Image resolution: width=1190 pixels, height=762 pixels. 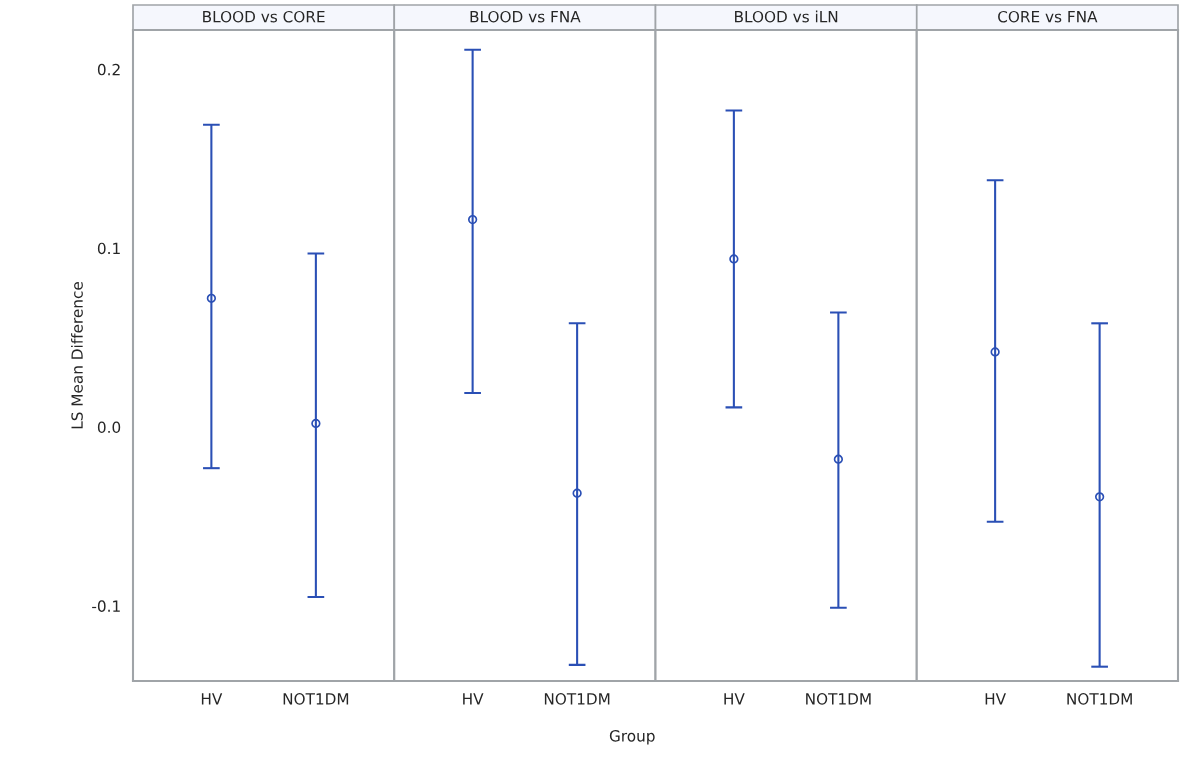 What do you see at coordinates (525, 16) in the screenshot?
I see `chart-title: BLOOD vs FNA` at bounding box center [525, 16].